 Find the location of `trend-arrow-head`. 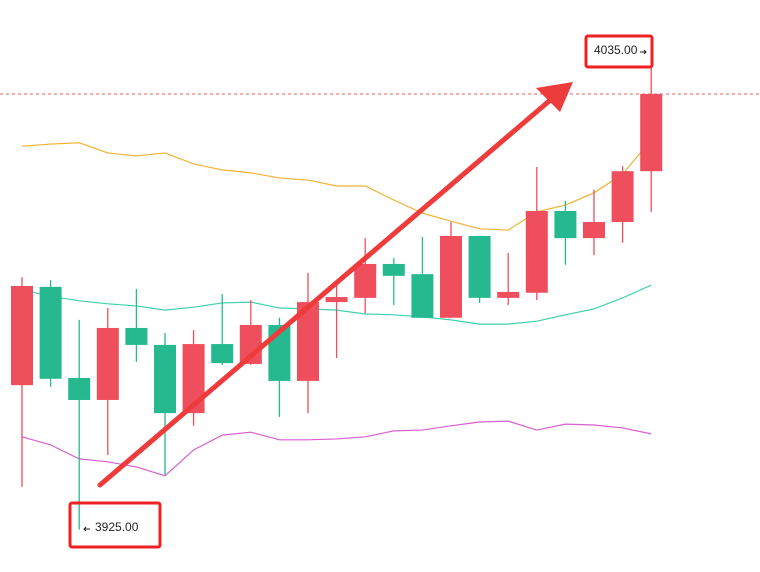

trend-arrow-head is located at coordinates (554, 97).